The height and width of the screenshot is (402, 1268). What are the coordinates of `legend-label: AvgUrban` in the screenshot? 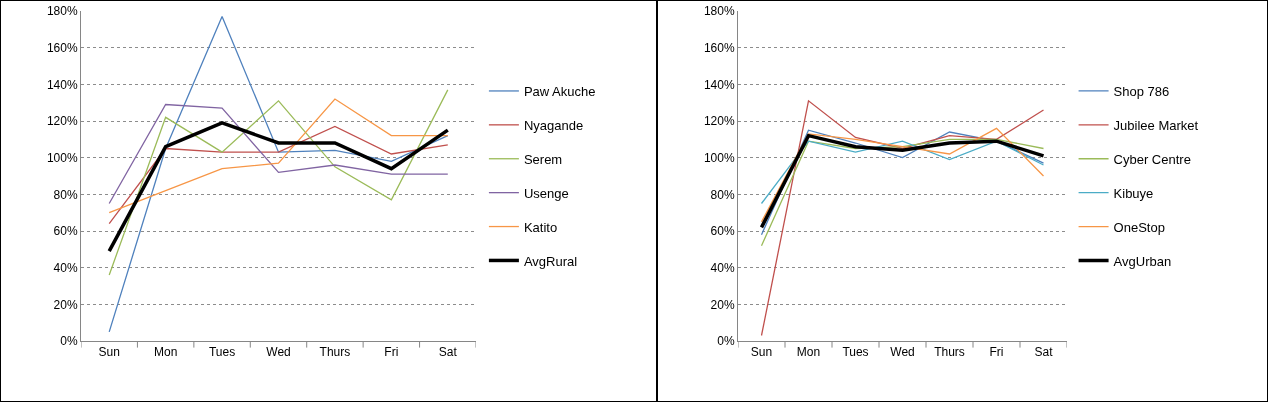 It's located at (1142, 261).